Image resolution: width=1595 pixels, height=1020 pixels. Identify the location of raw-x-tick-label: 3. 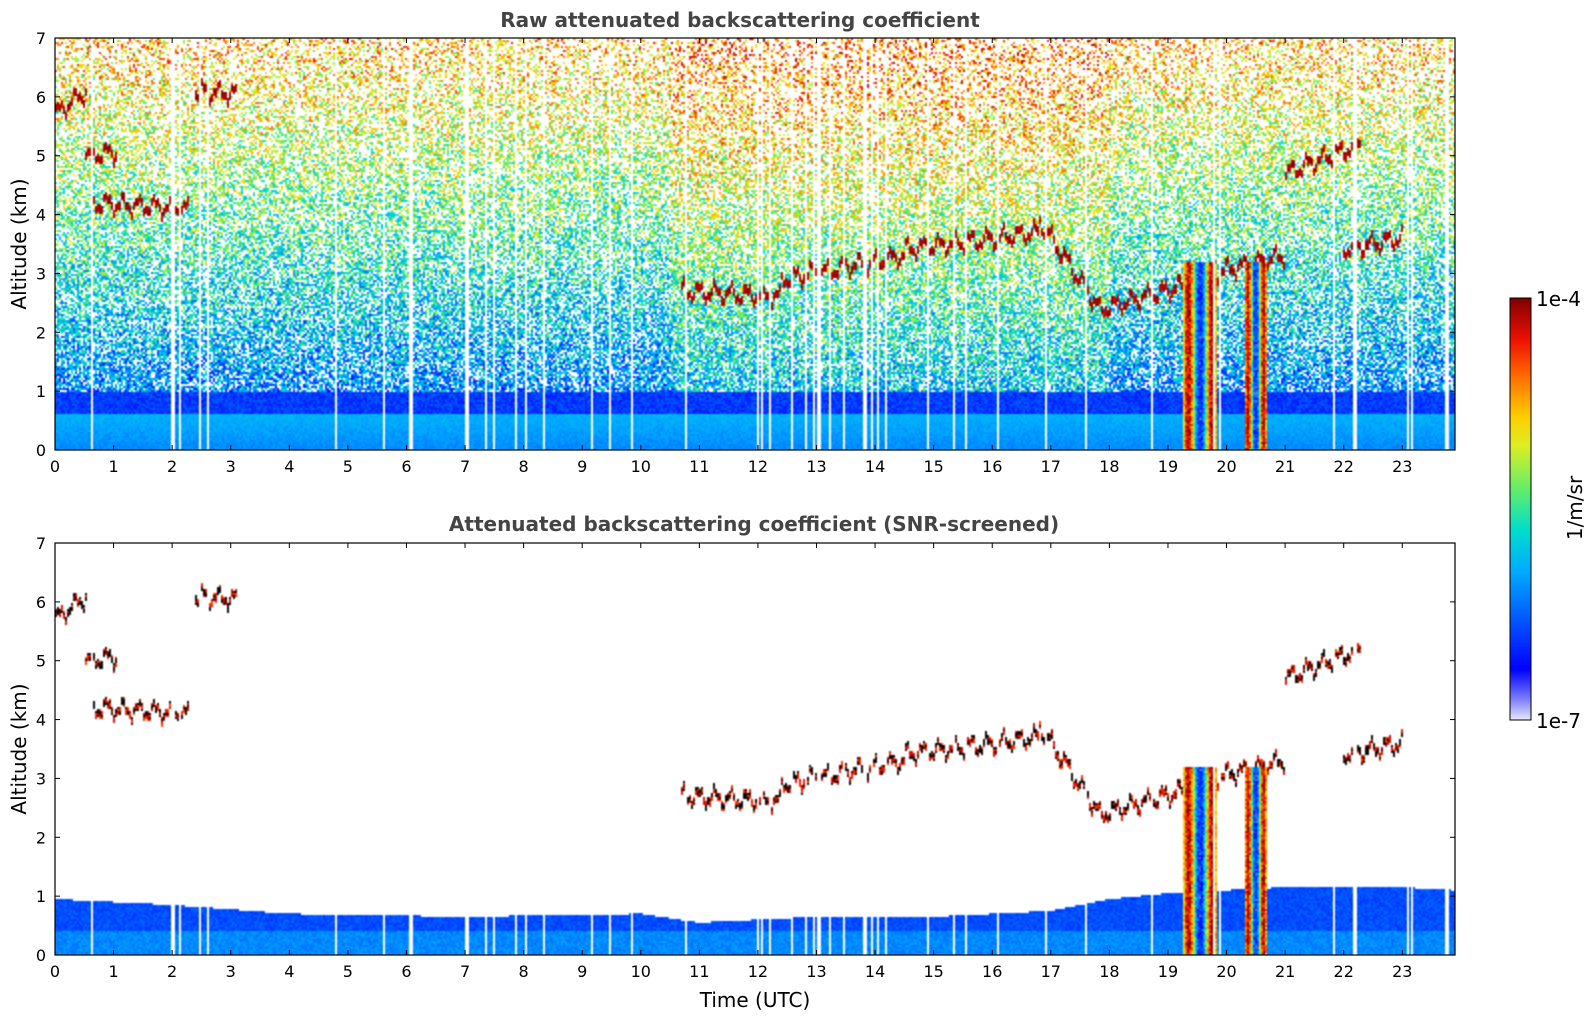
(231, 466).